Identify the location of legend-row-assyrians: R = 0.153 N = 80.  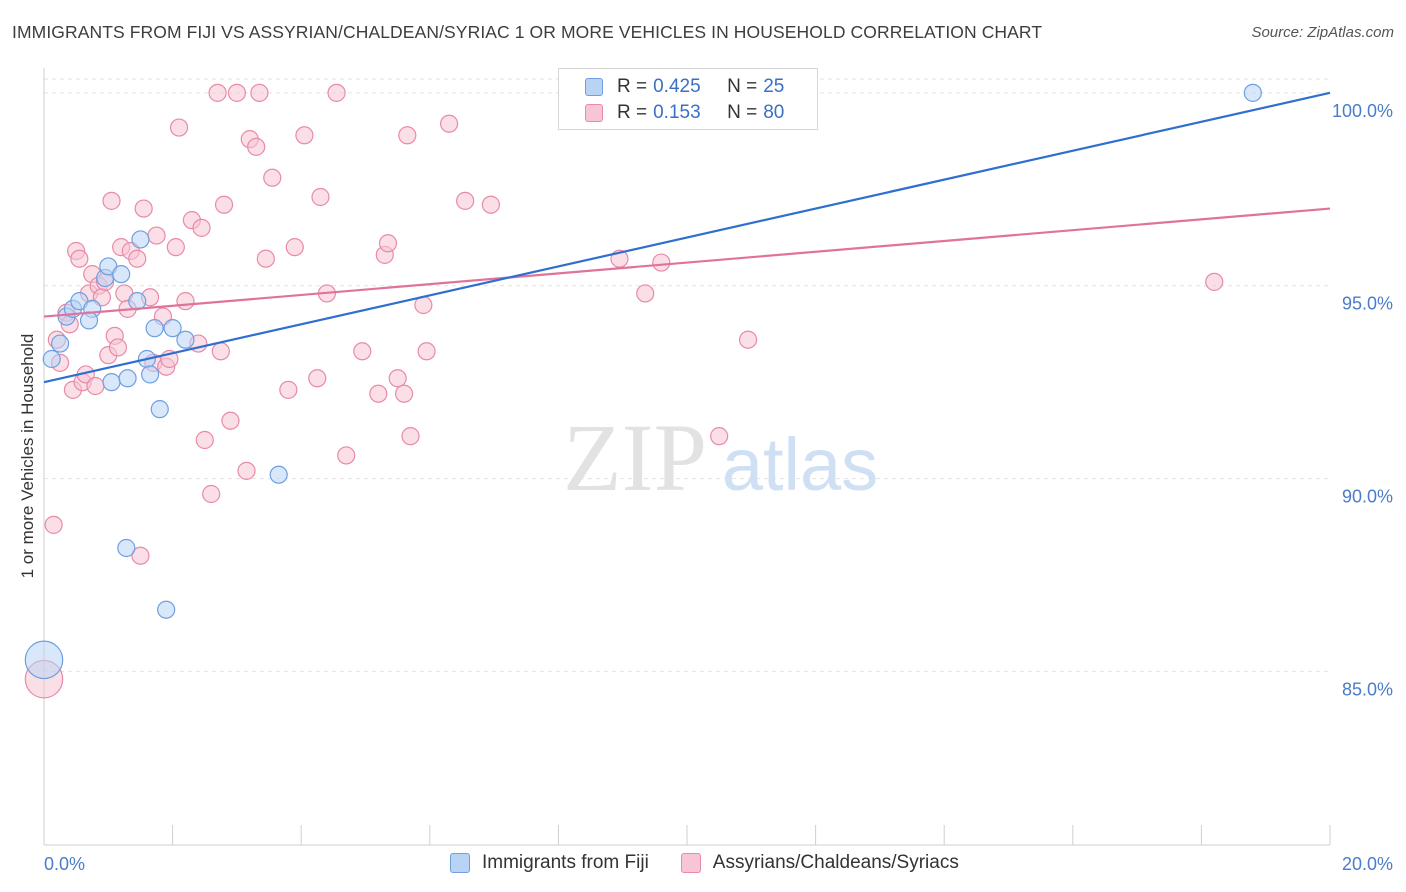
(684, 113).